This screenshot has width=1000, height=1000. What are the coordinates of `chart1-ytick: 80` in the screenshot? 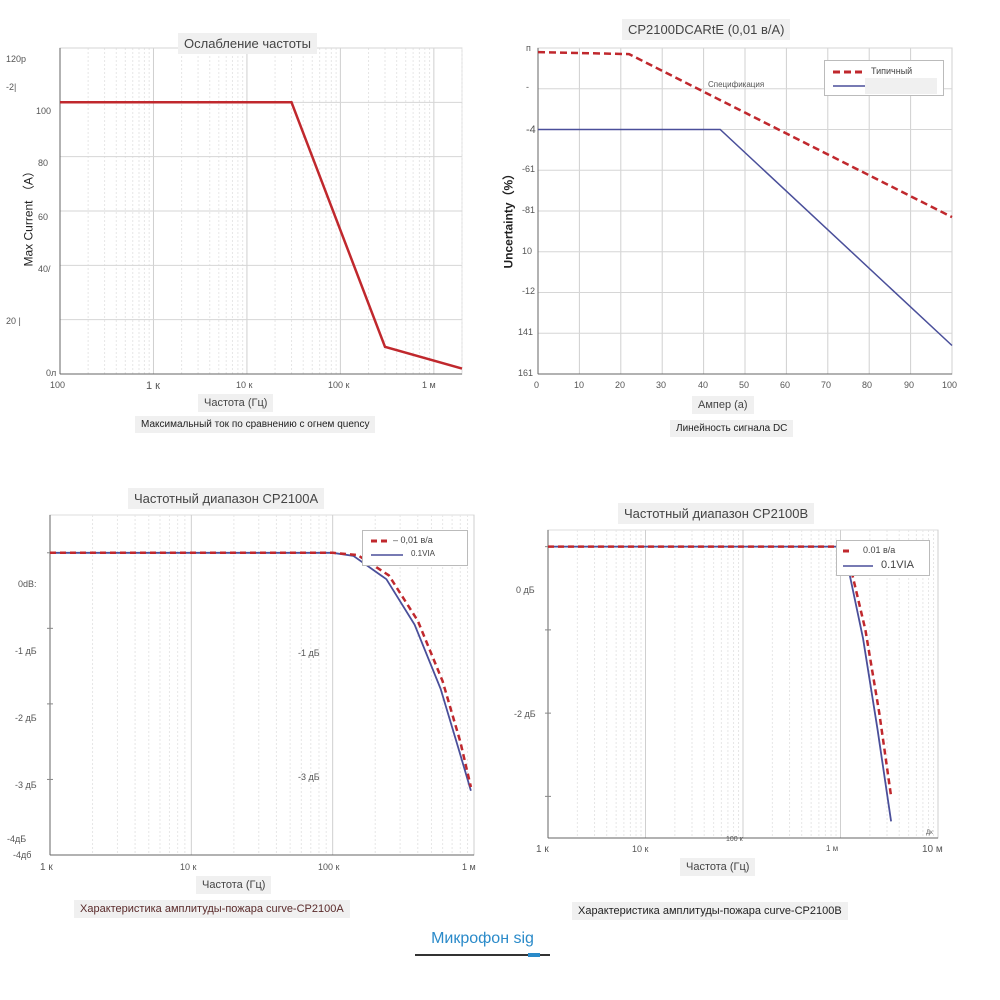 It's located at (43, 163).